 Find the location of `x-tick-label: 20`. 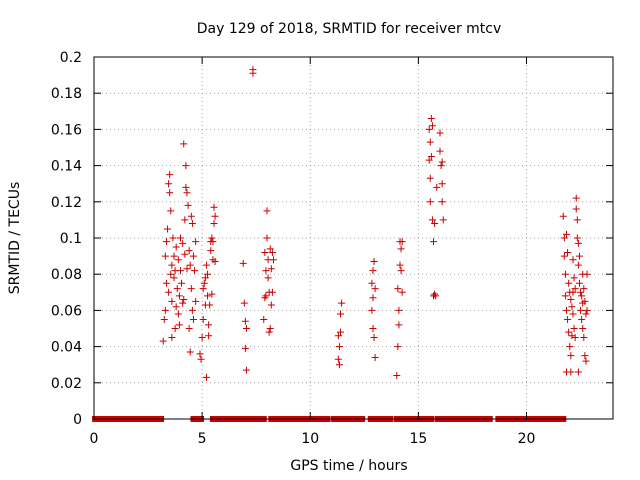

x-tick-label: 20 is located at coordinates (527, 439).